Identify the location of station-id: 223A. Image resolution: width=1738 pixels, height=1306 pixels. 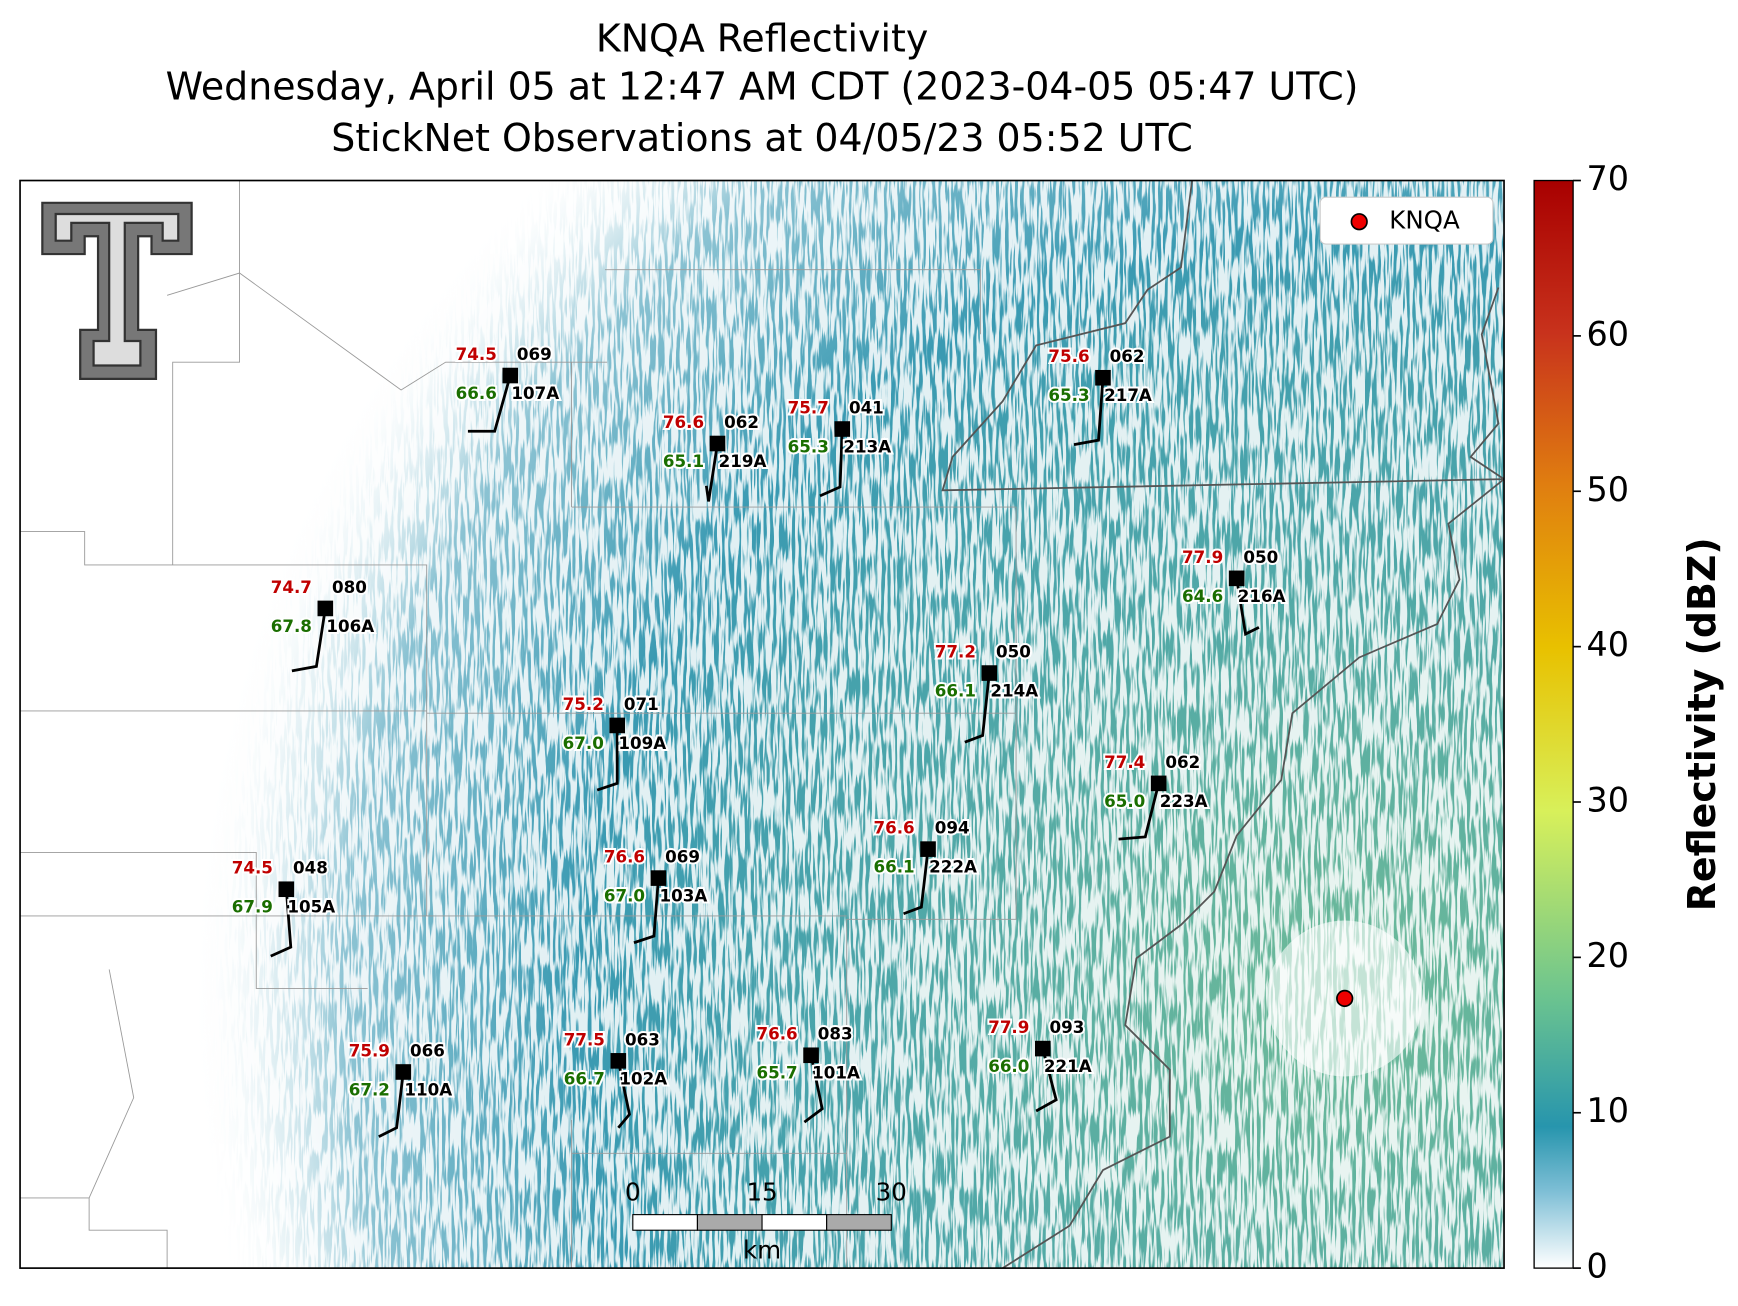
(1184, 801).